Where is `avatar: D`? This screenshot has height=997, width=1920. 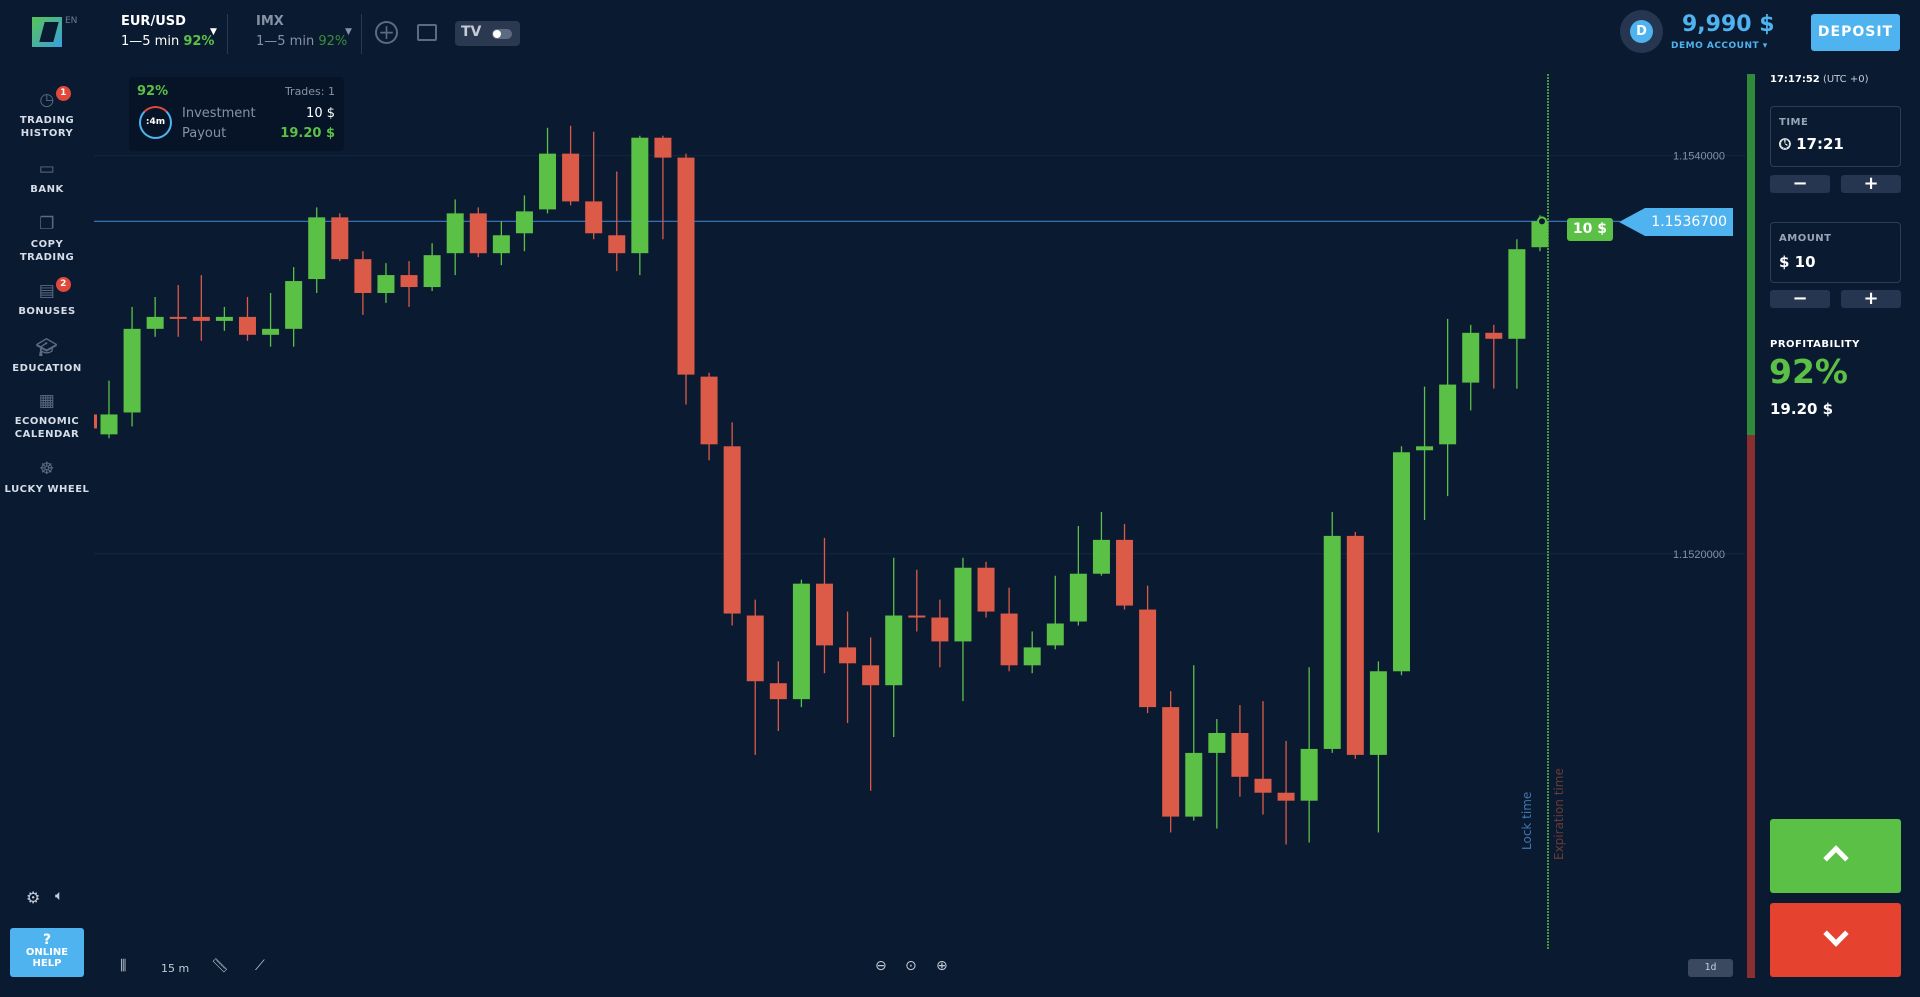
avatar: D is located at coordinates (1641, 31).